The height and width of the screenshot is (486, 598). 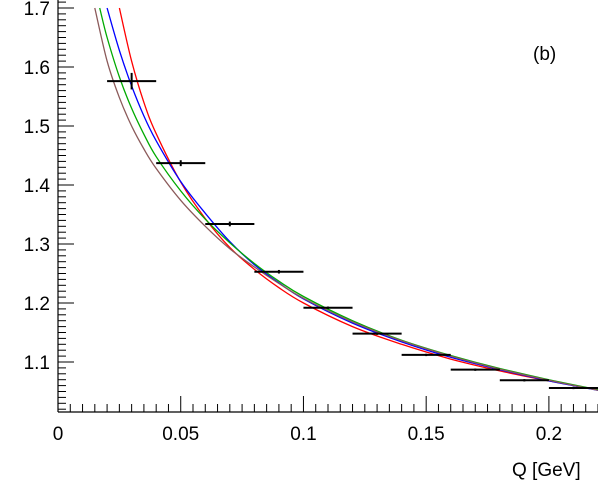 I want to click on y-tick-label: 1.6, so click(x=37, y=68).